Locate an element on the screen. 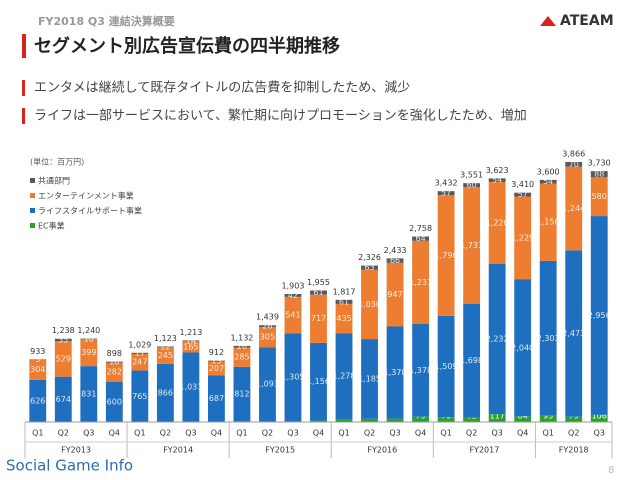  segment-label: 1,156 is located at coordinates (318, 381).